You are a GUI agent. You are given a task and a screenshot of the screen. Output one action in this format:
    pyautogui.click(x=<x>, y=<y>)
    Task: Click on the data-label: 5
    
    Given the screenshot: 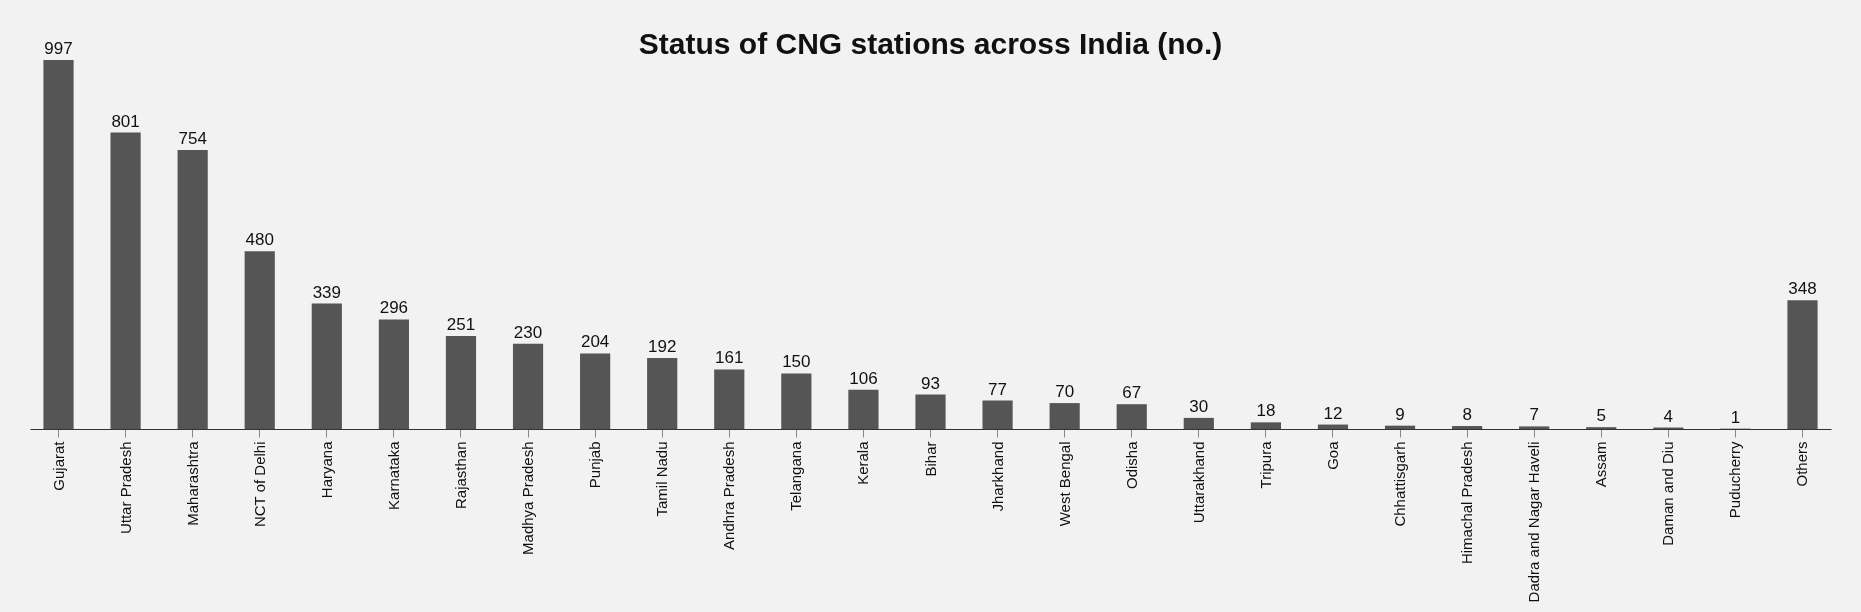 What is the action you would take?
    pyautogui.click(x=1601, y=416)
    